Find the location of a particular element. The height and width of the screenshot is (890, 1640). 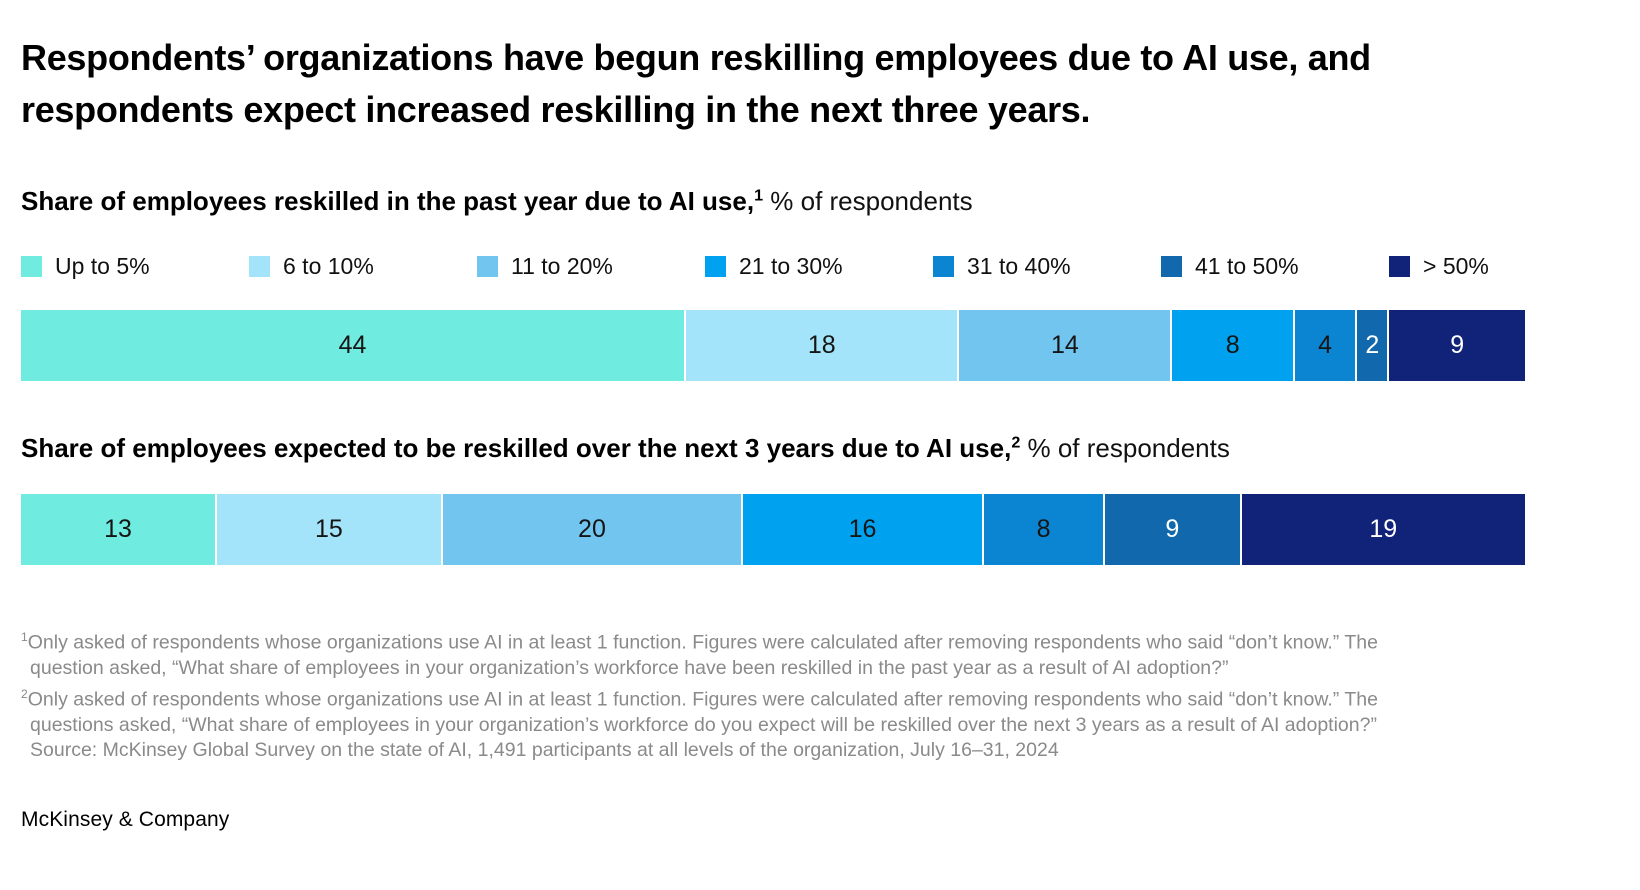

legend-item-label: Up to 5% is located at coordinates (102, 265).